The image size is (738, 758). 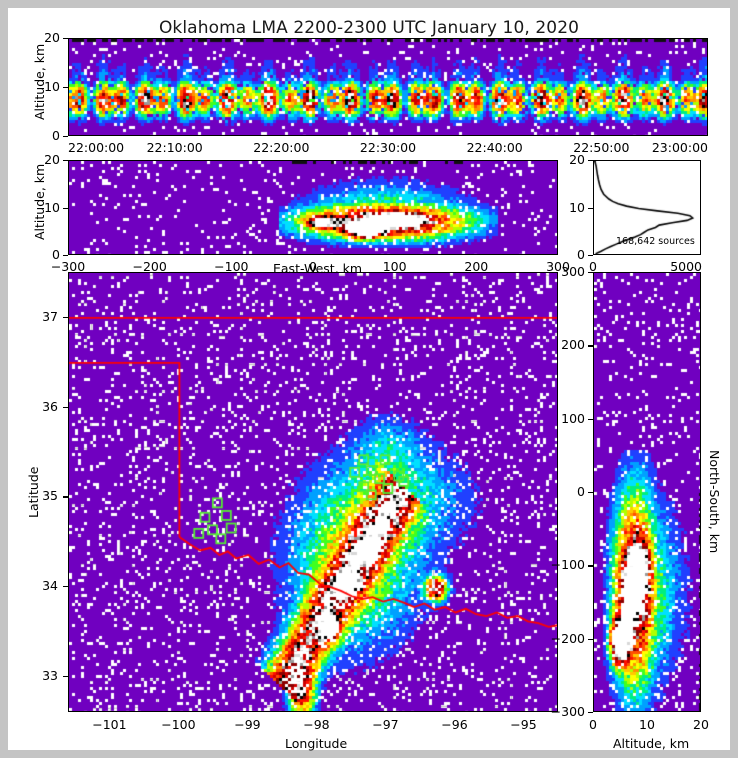 What do you see at coordinates (679, 147) in the screenshot?
I see `tick-label: 23:00:00` at bounding box center [679, 147].